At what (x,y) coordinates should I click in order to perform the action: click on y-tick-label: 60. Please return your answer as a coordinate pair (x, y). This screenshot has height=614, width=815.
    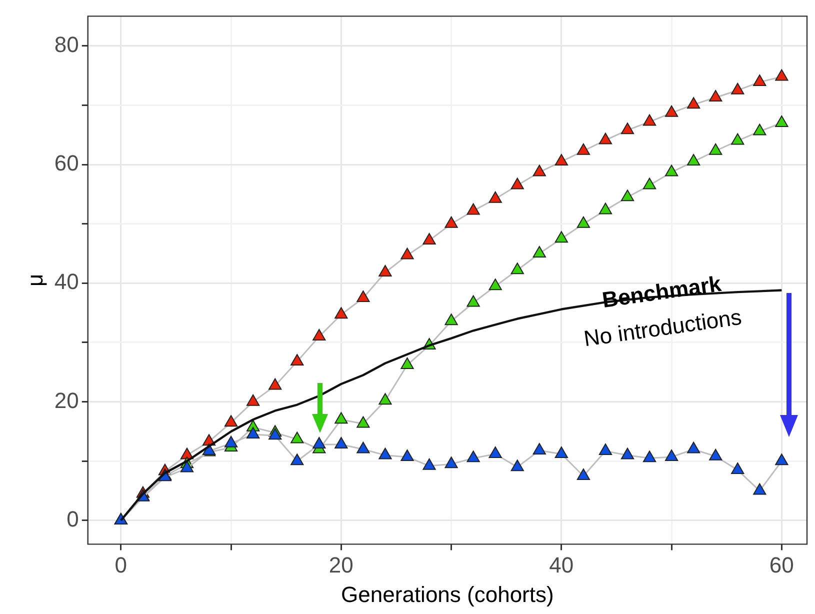
    Looking at the image, I should click on (66, 163).